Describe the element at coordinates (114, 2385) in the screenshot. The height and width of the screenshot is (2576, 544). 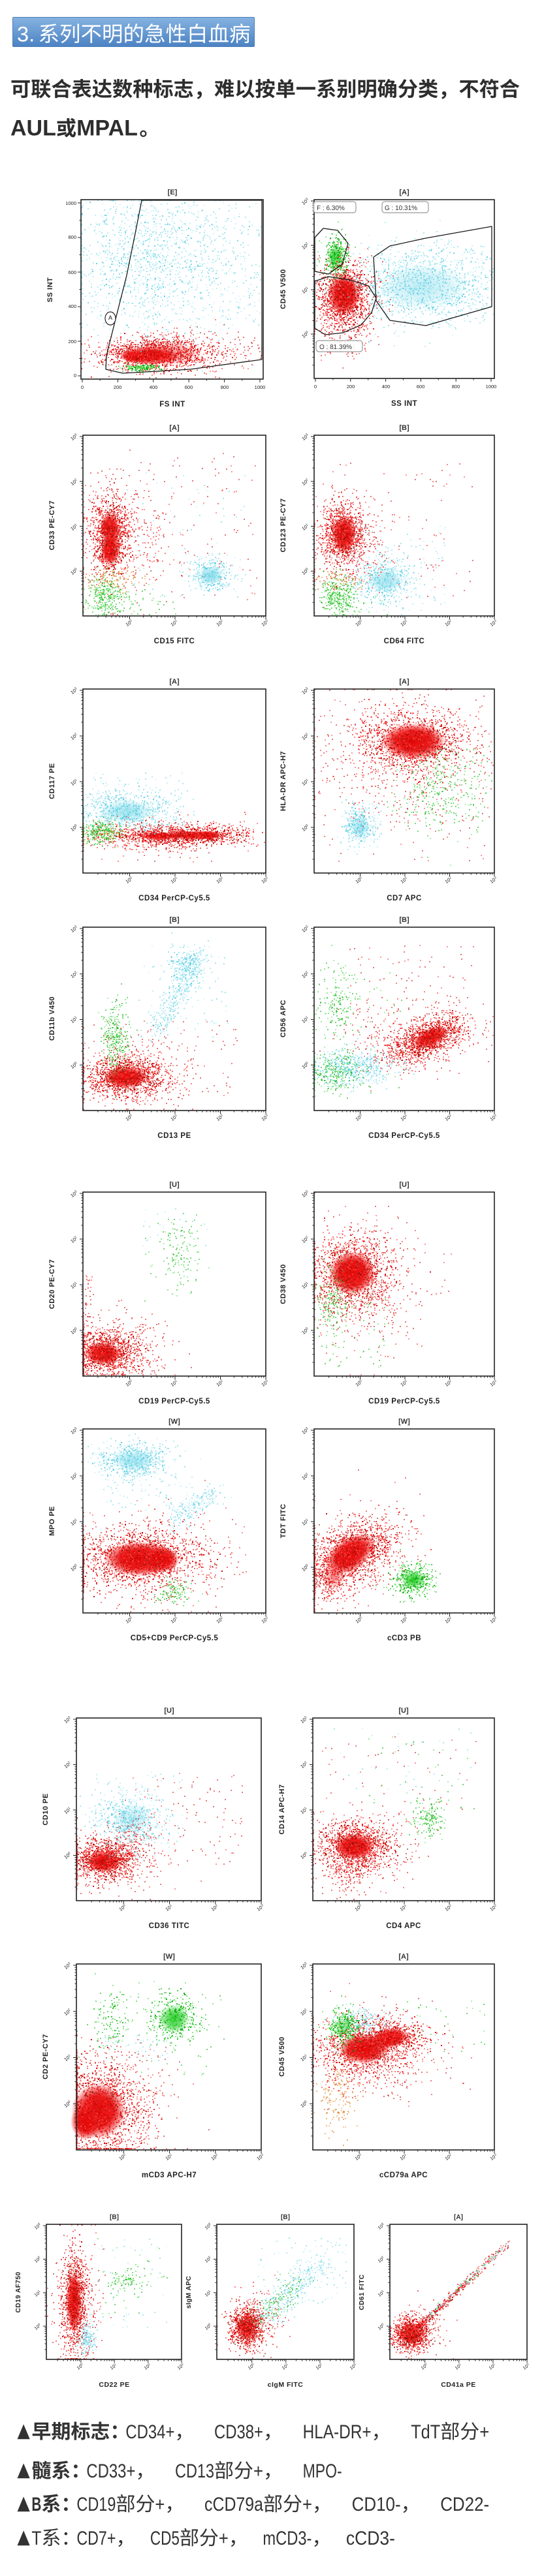
I see `svg-text: CD22 PE` at that location.